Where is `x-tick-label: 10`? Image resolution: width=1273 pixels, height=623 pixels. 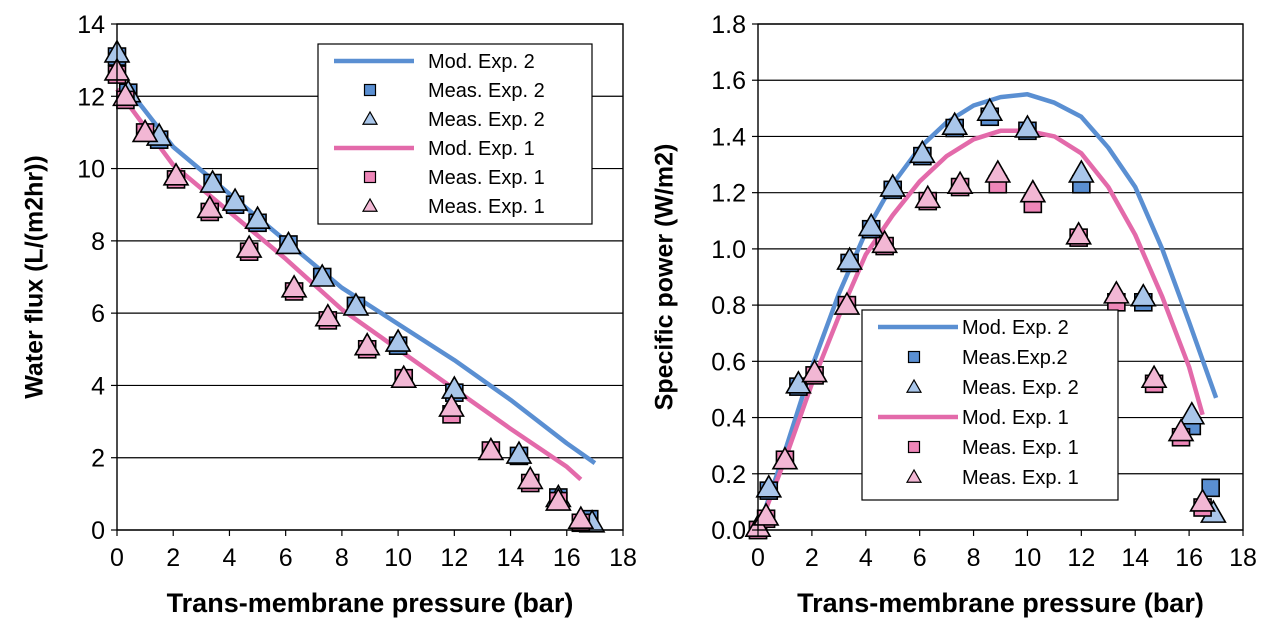
x-tick-label: 10 is located at coordinates (398, 558).